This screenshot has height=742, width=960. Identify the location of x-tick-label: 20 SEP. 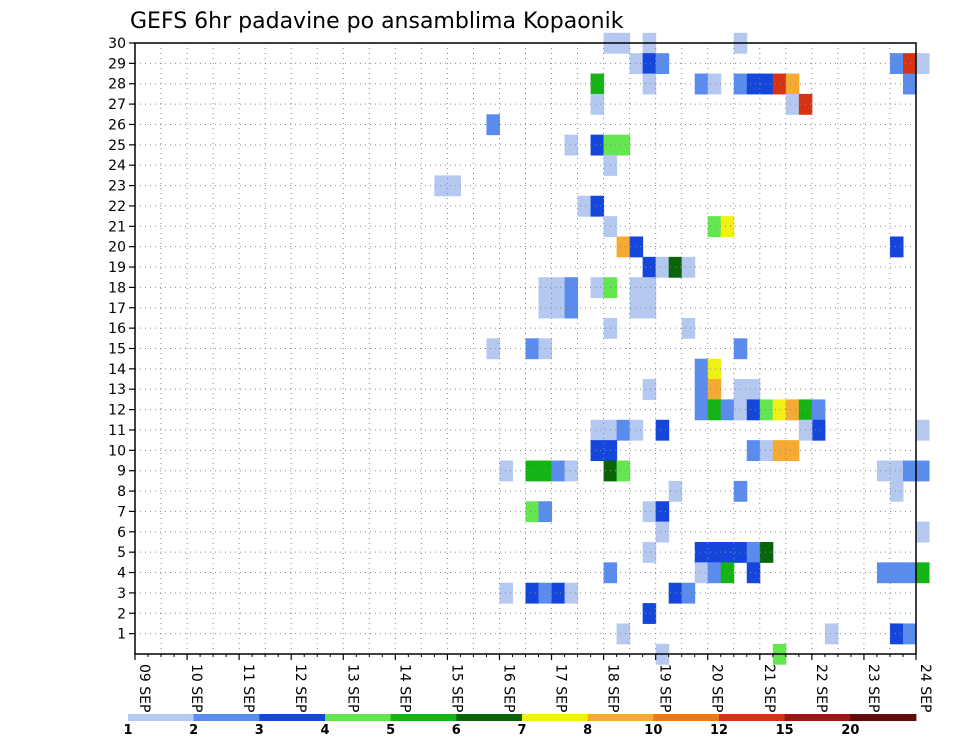
(717, 688).